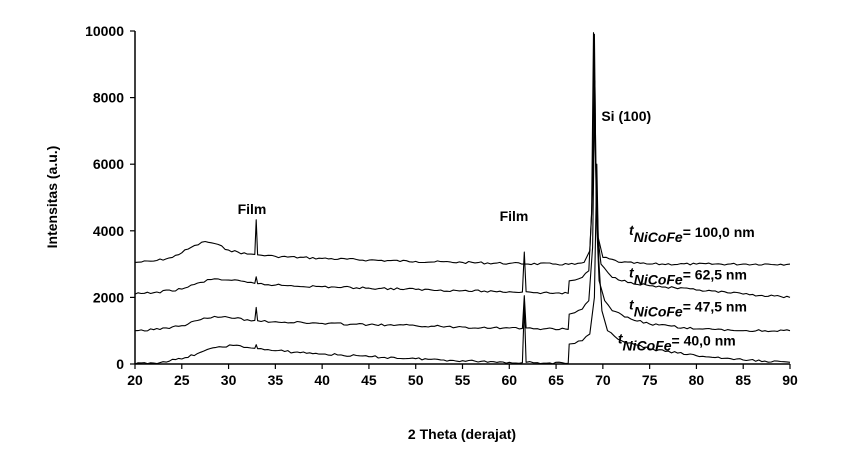  I want to click on series-label-3: tNiCoFe= 47,5 nm, so click(688, 307).